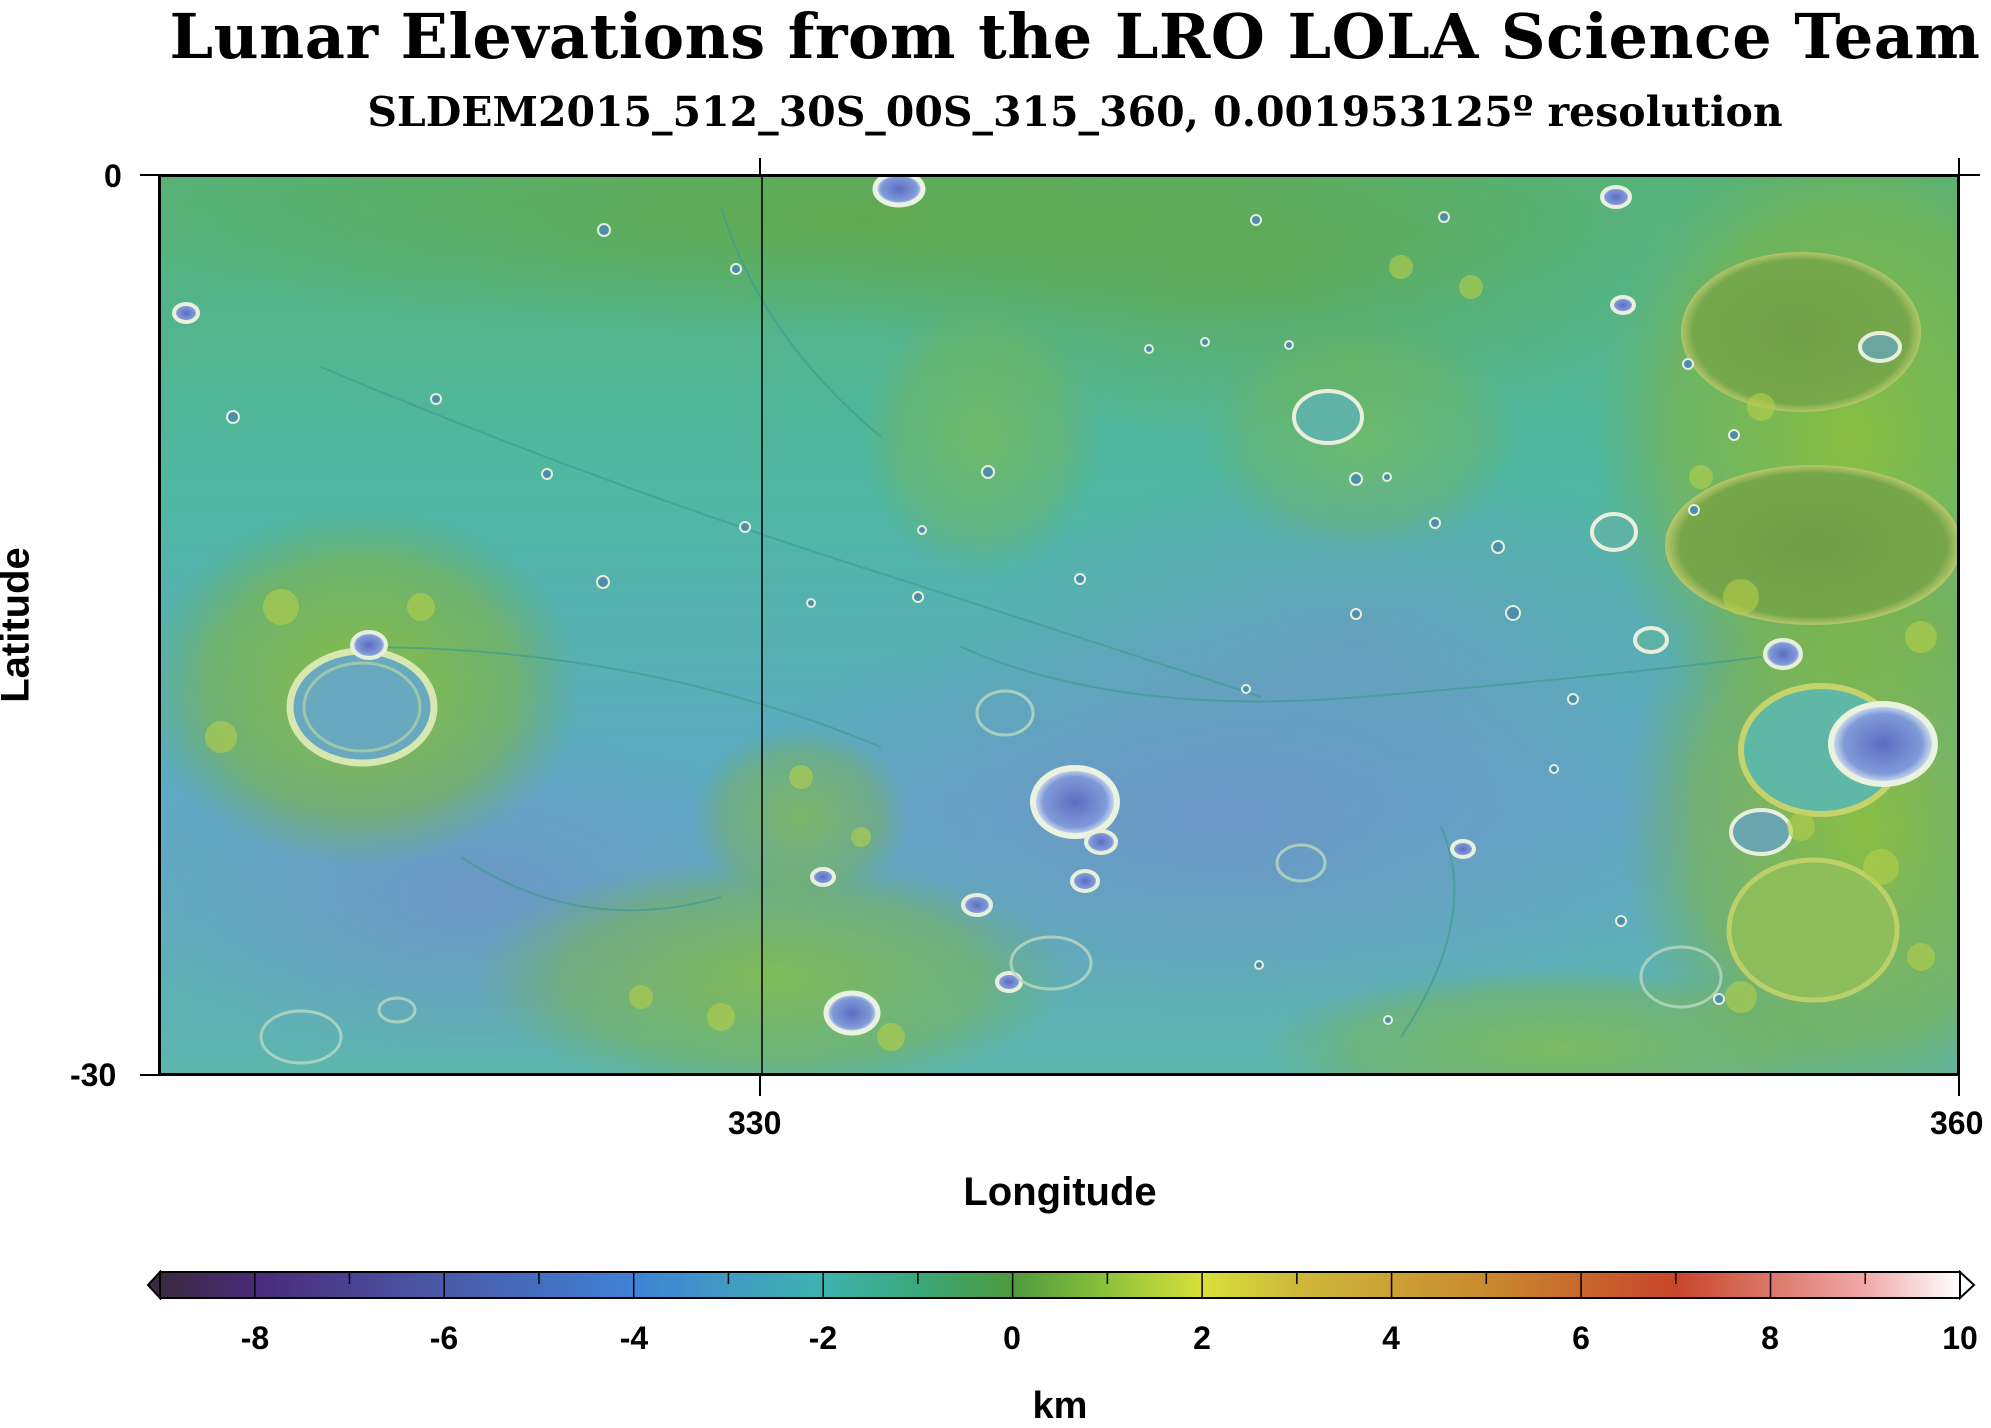 The width and height of the screenshot is (1991, 1428). Describe the element at coordinates (634, 1338) in the screenshot. I see `colorbar-tick-label: -4` at that location.